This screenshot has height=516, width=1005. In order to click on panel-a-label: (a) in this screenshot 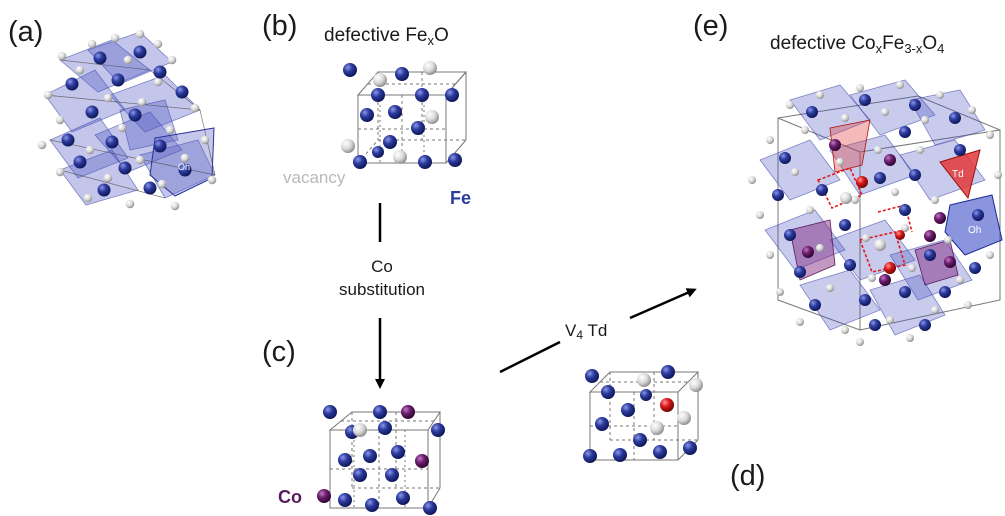, I will do `click(26, 32)`.